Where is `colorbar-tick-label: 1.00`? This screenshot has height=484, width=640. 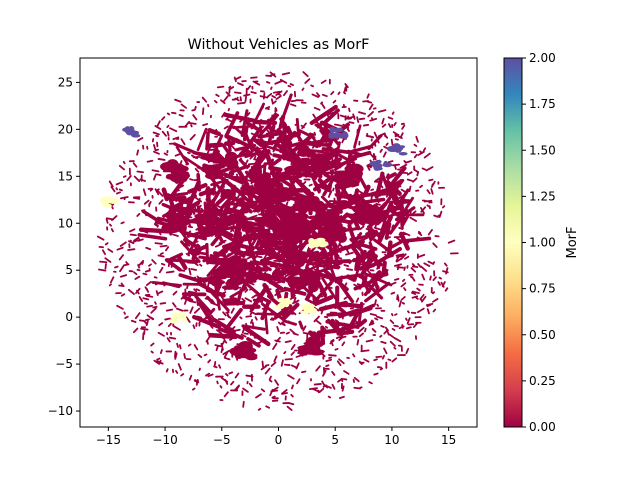 colorbar-tick-label: 1.00 is located at coordinates (542, 243).